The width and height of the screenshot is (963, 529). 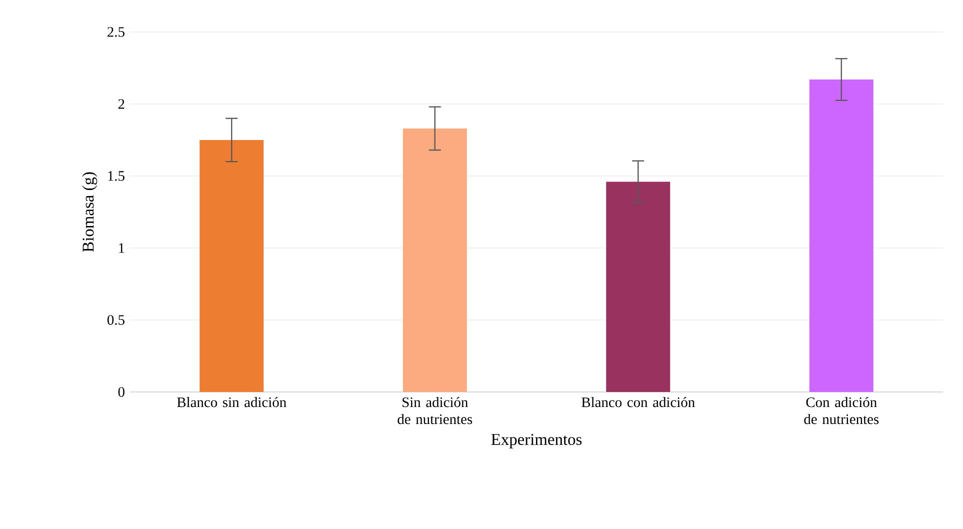 I want to click on y-tick-label: 0.5, so click(x=115, y=320).